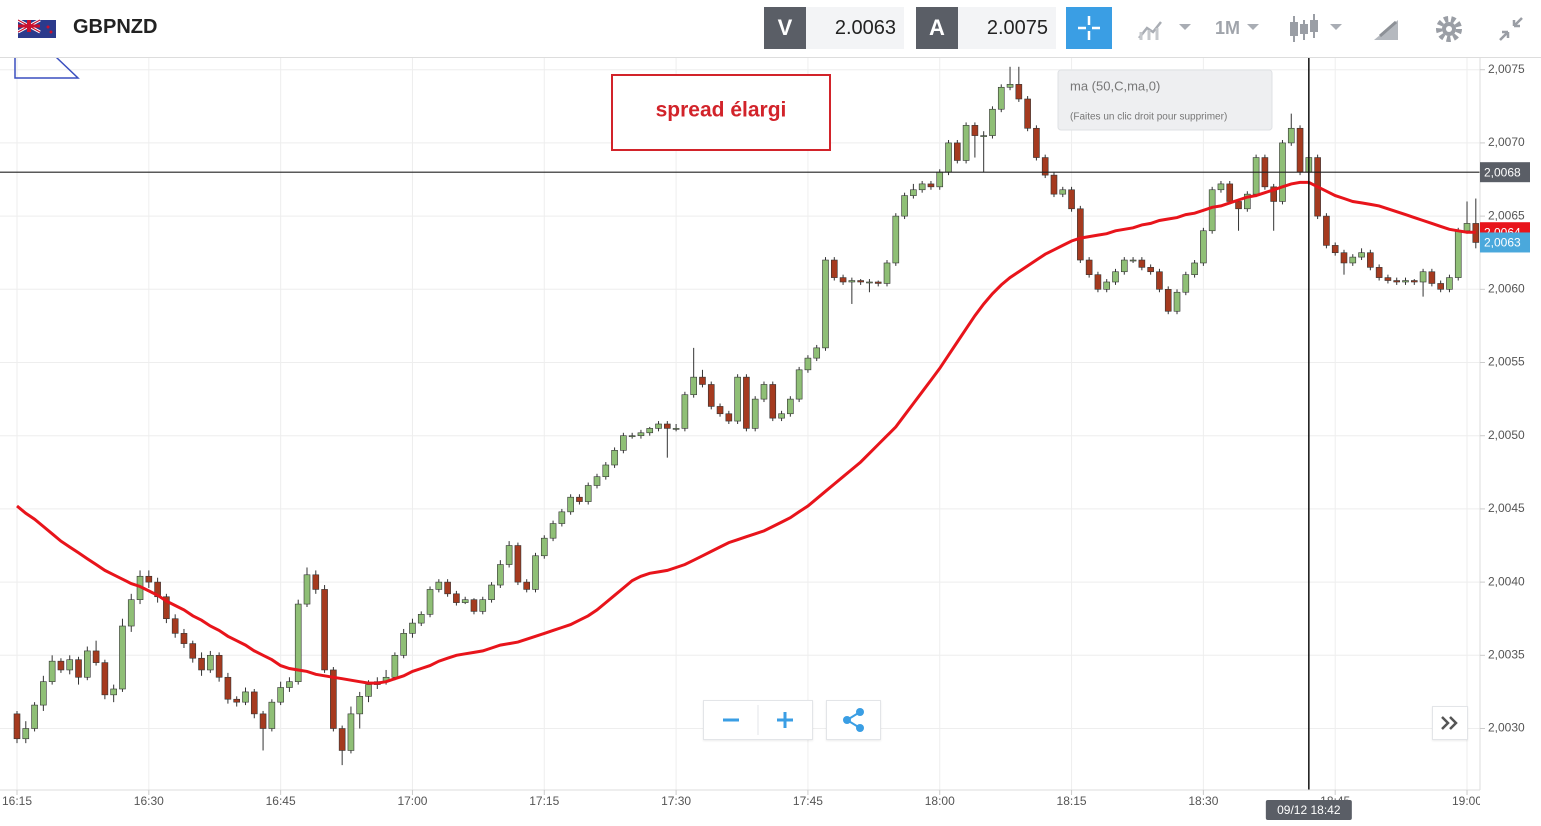 This screenshot has height=826, width=1541. What do you see at coordinates (1253, 29) in the screenshot?
I see `timeframe-caret` at bounding box center [1253, 29].